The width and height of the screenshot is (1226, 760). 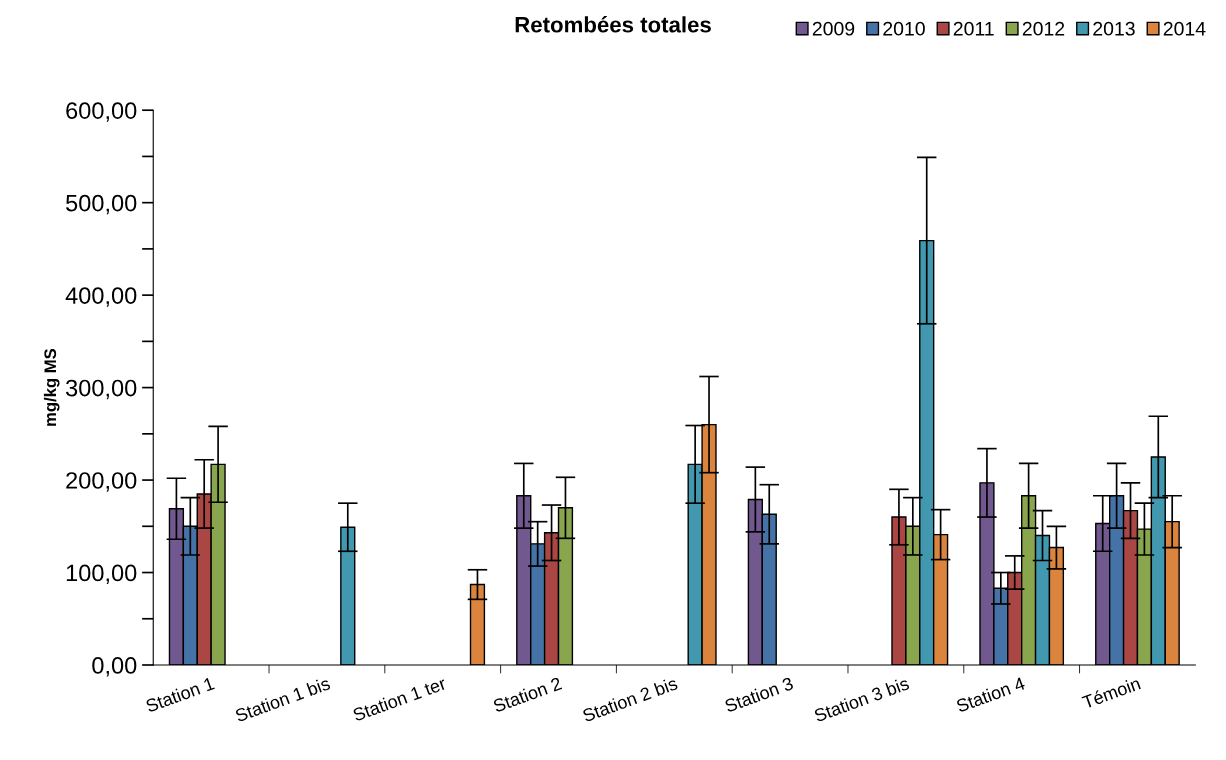 I want to click on x-tick-label: Station 4, so click(x=990, y=694).